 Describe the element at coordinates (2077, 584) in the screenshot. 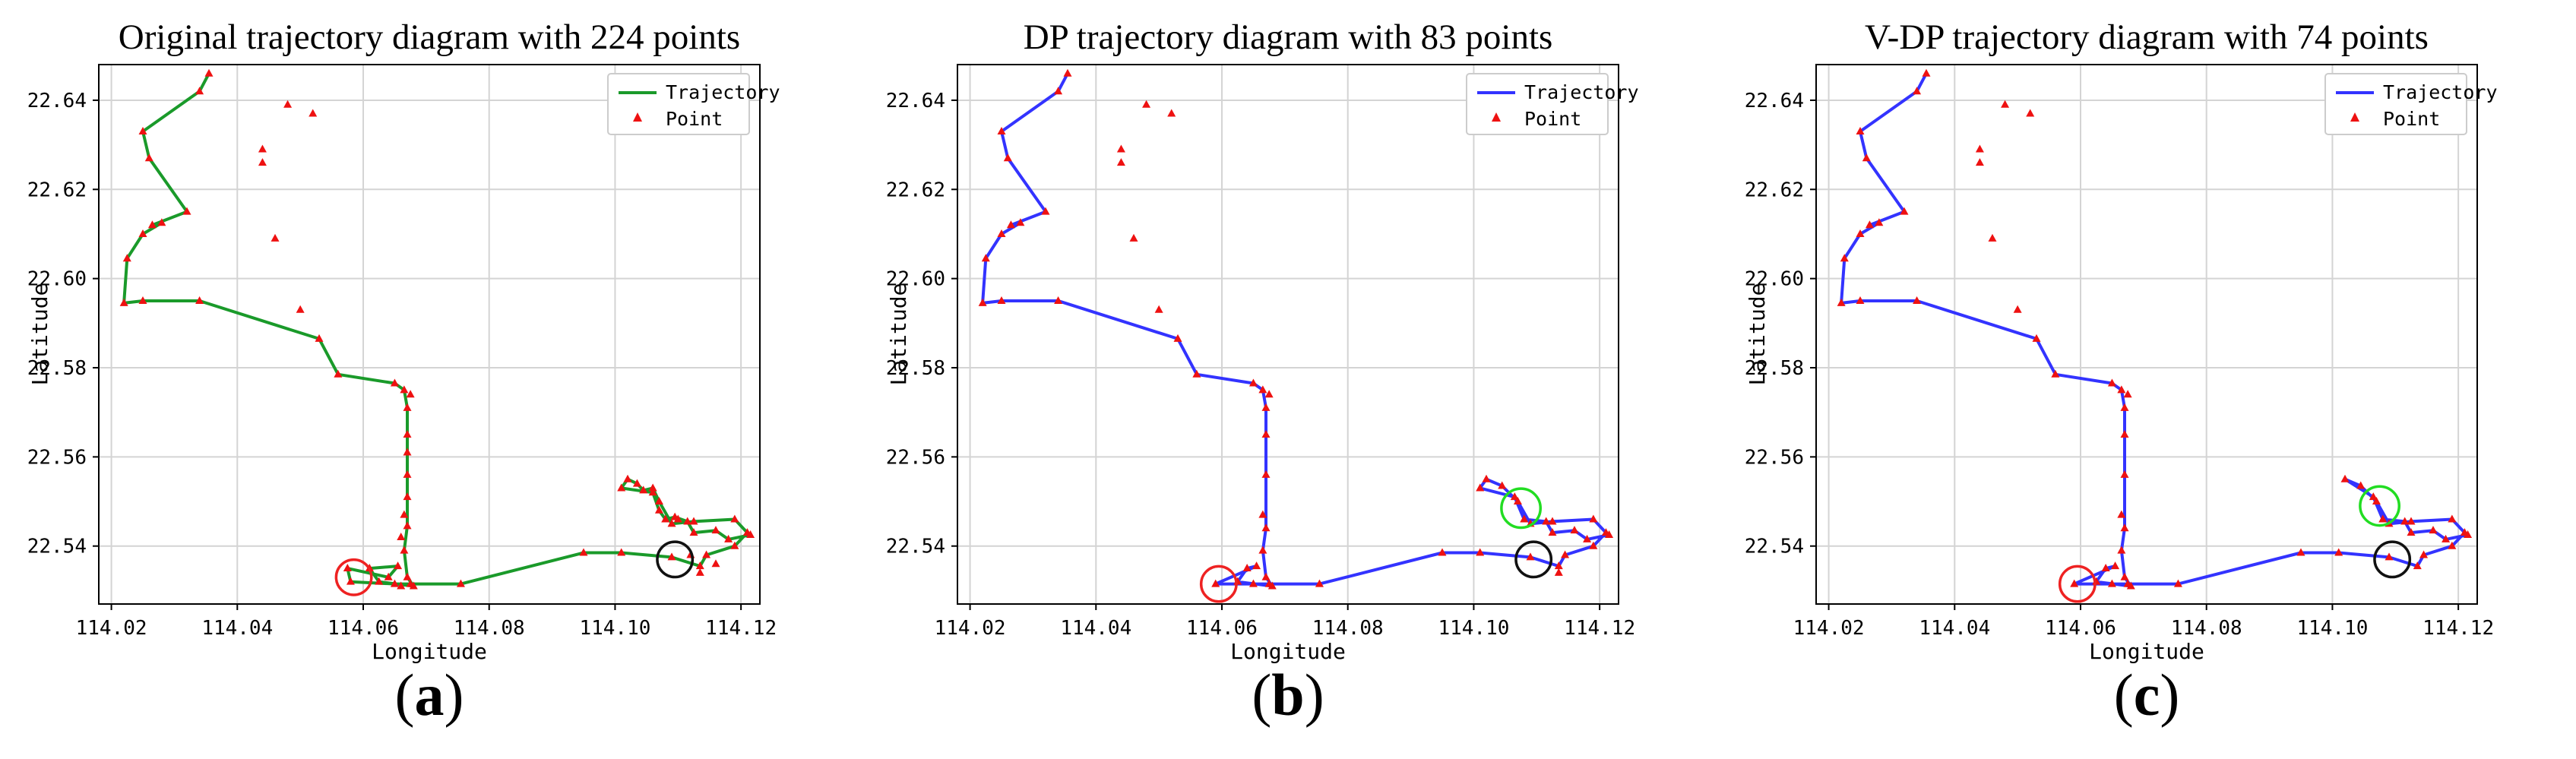

I see `highlight-circle-red` at that location.